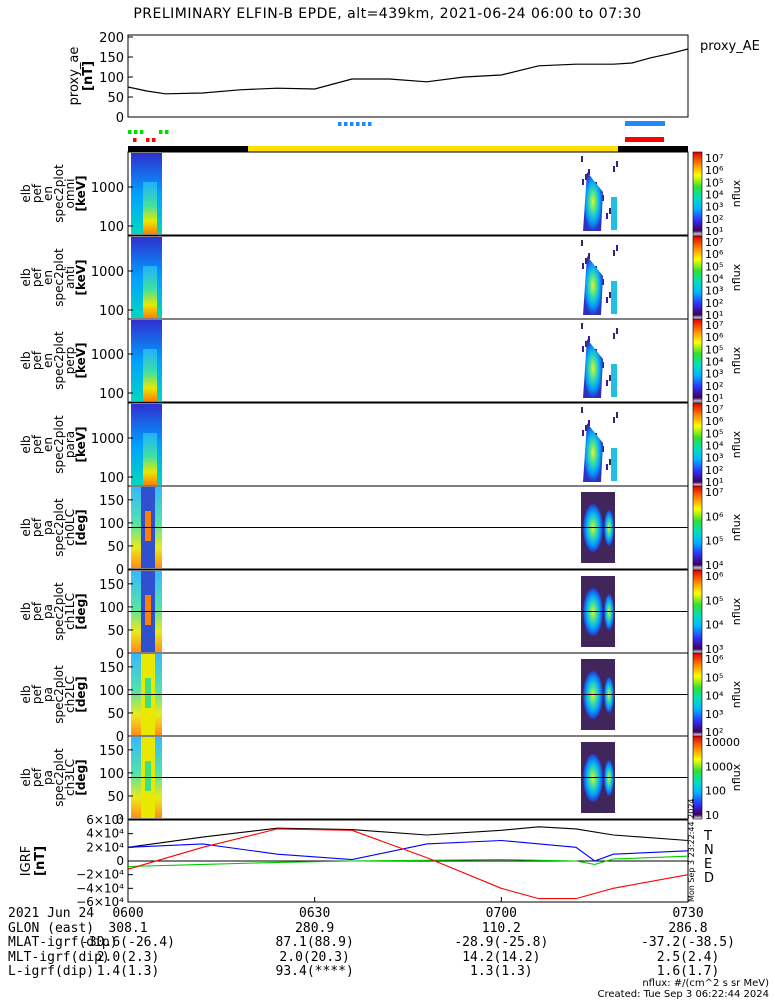  I want to click on spectrogram-late-wedge, so click(593, 201).